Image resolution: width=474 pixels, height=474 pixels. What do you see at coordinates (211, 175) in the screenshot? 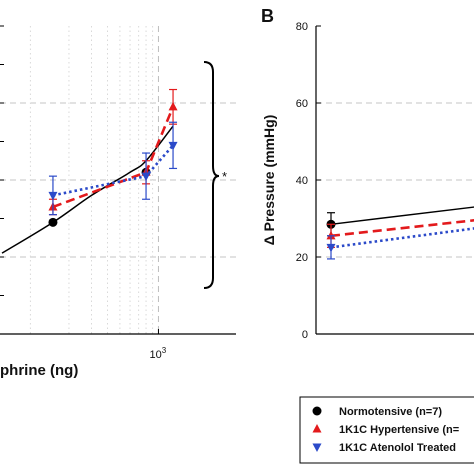
I see `significance-bracket` at bounding box center [211, 175].